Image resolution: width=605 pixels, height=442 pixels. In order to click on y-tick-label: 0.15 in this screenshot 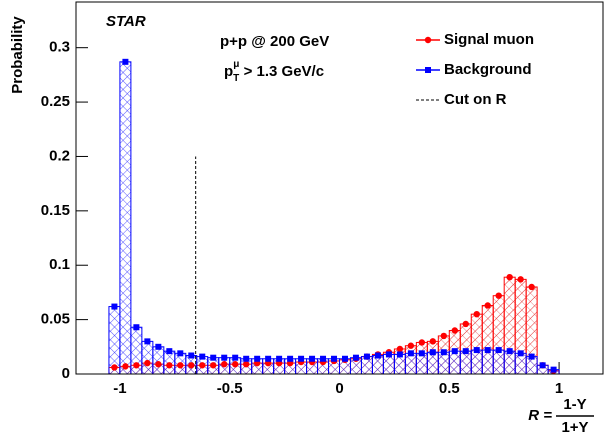, I will do `click(55, 210)`.